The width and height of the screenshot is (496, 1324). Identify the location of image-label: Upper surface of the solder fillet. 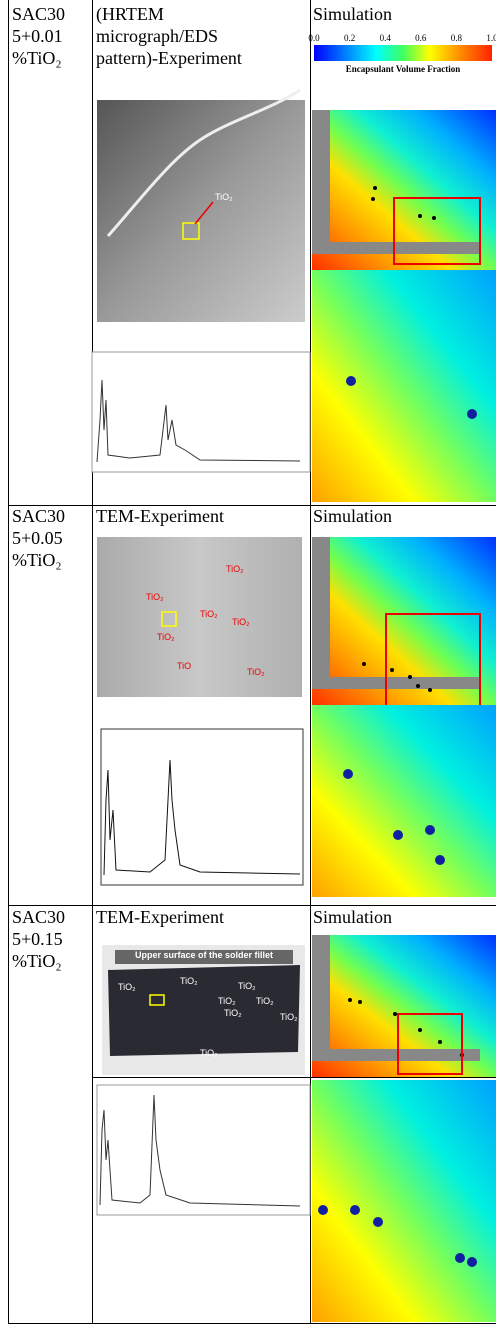
(204, 955).